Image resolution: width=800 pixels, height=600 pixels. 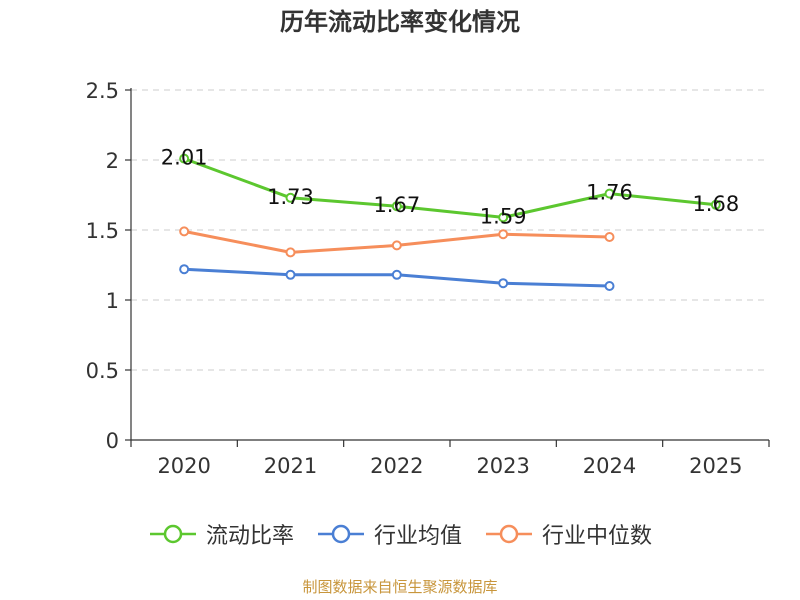 What do you see at coordinates (172, 534) in the screenshot?
I see `legend-swatch-current-ratio-icon` at bounding box center [172, 534].